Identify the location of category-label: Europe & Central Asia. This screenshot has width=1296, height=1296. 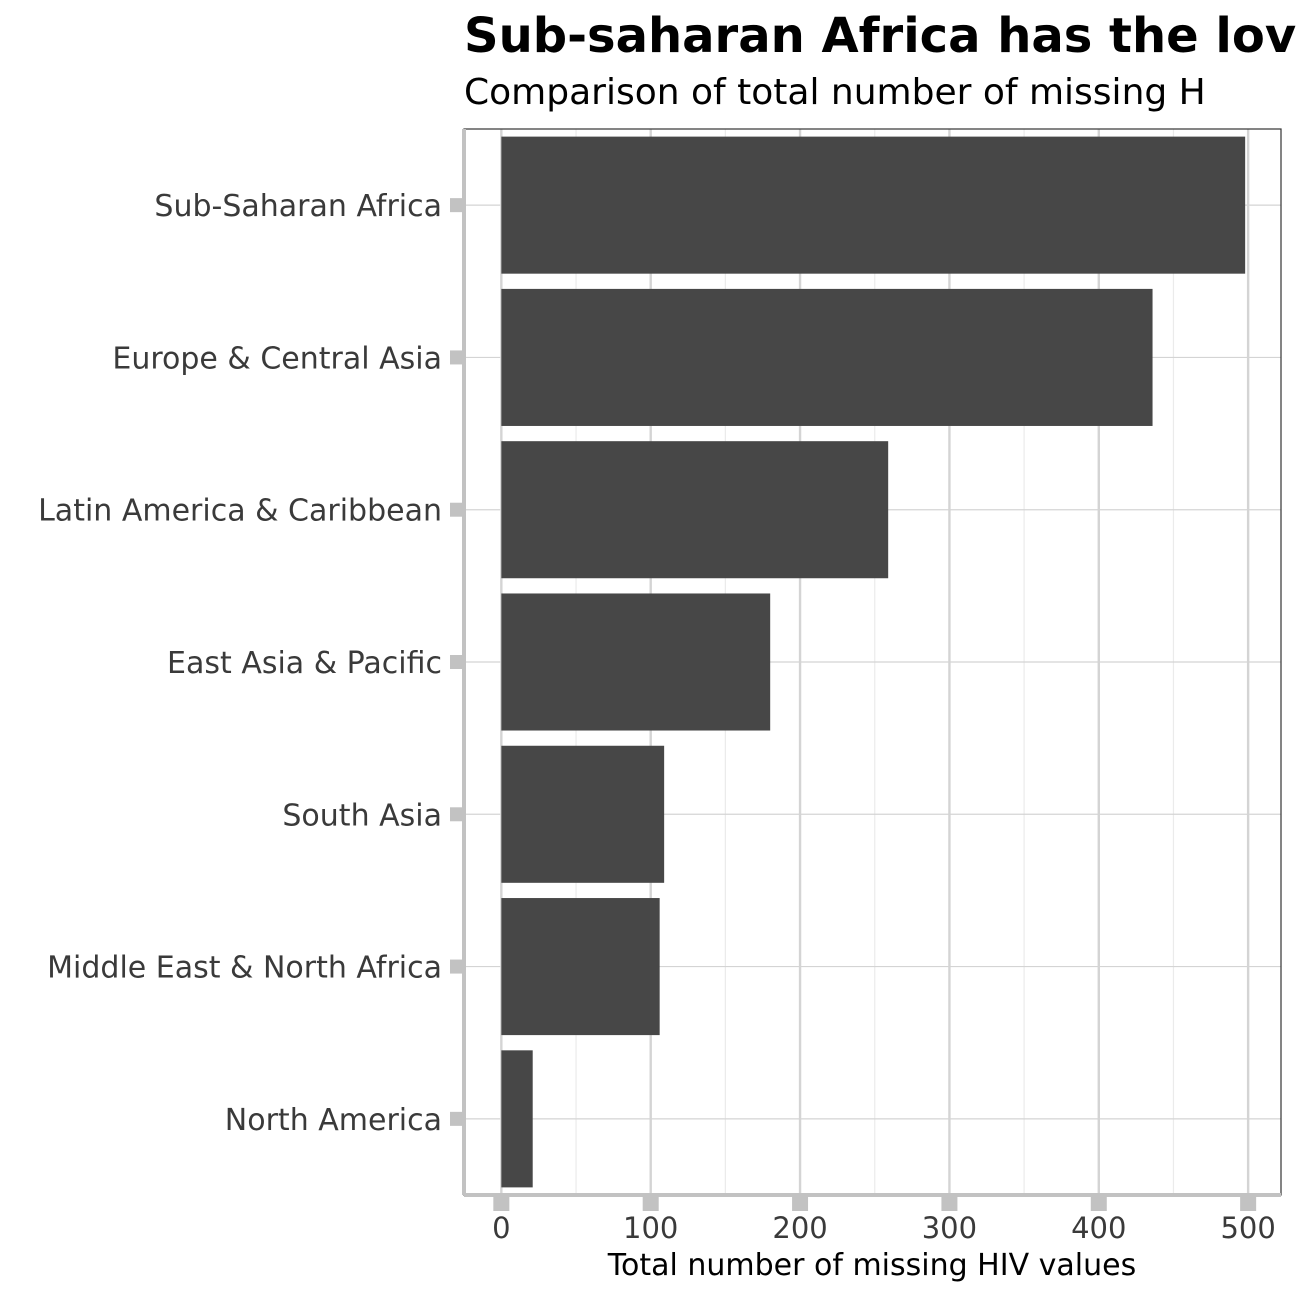
(277, 358).